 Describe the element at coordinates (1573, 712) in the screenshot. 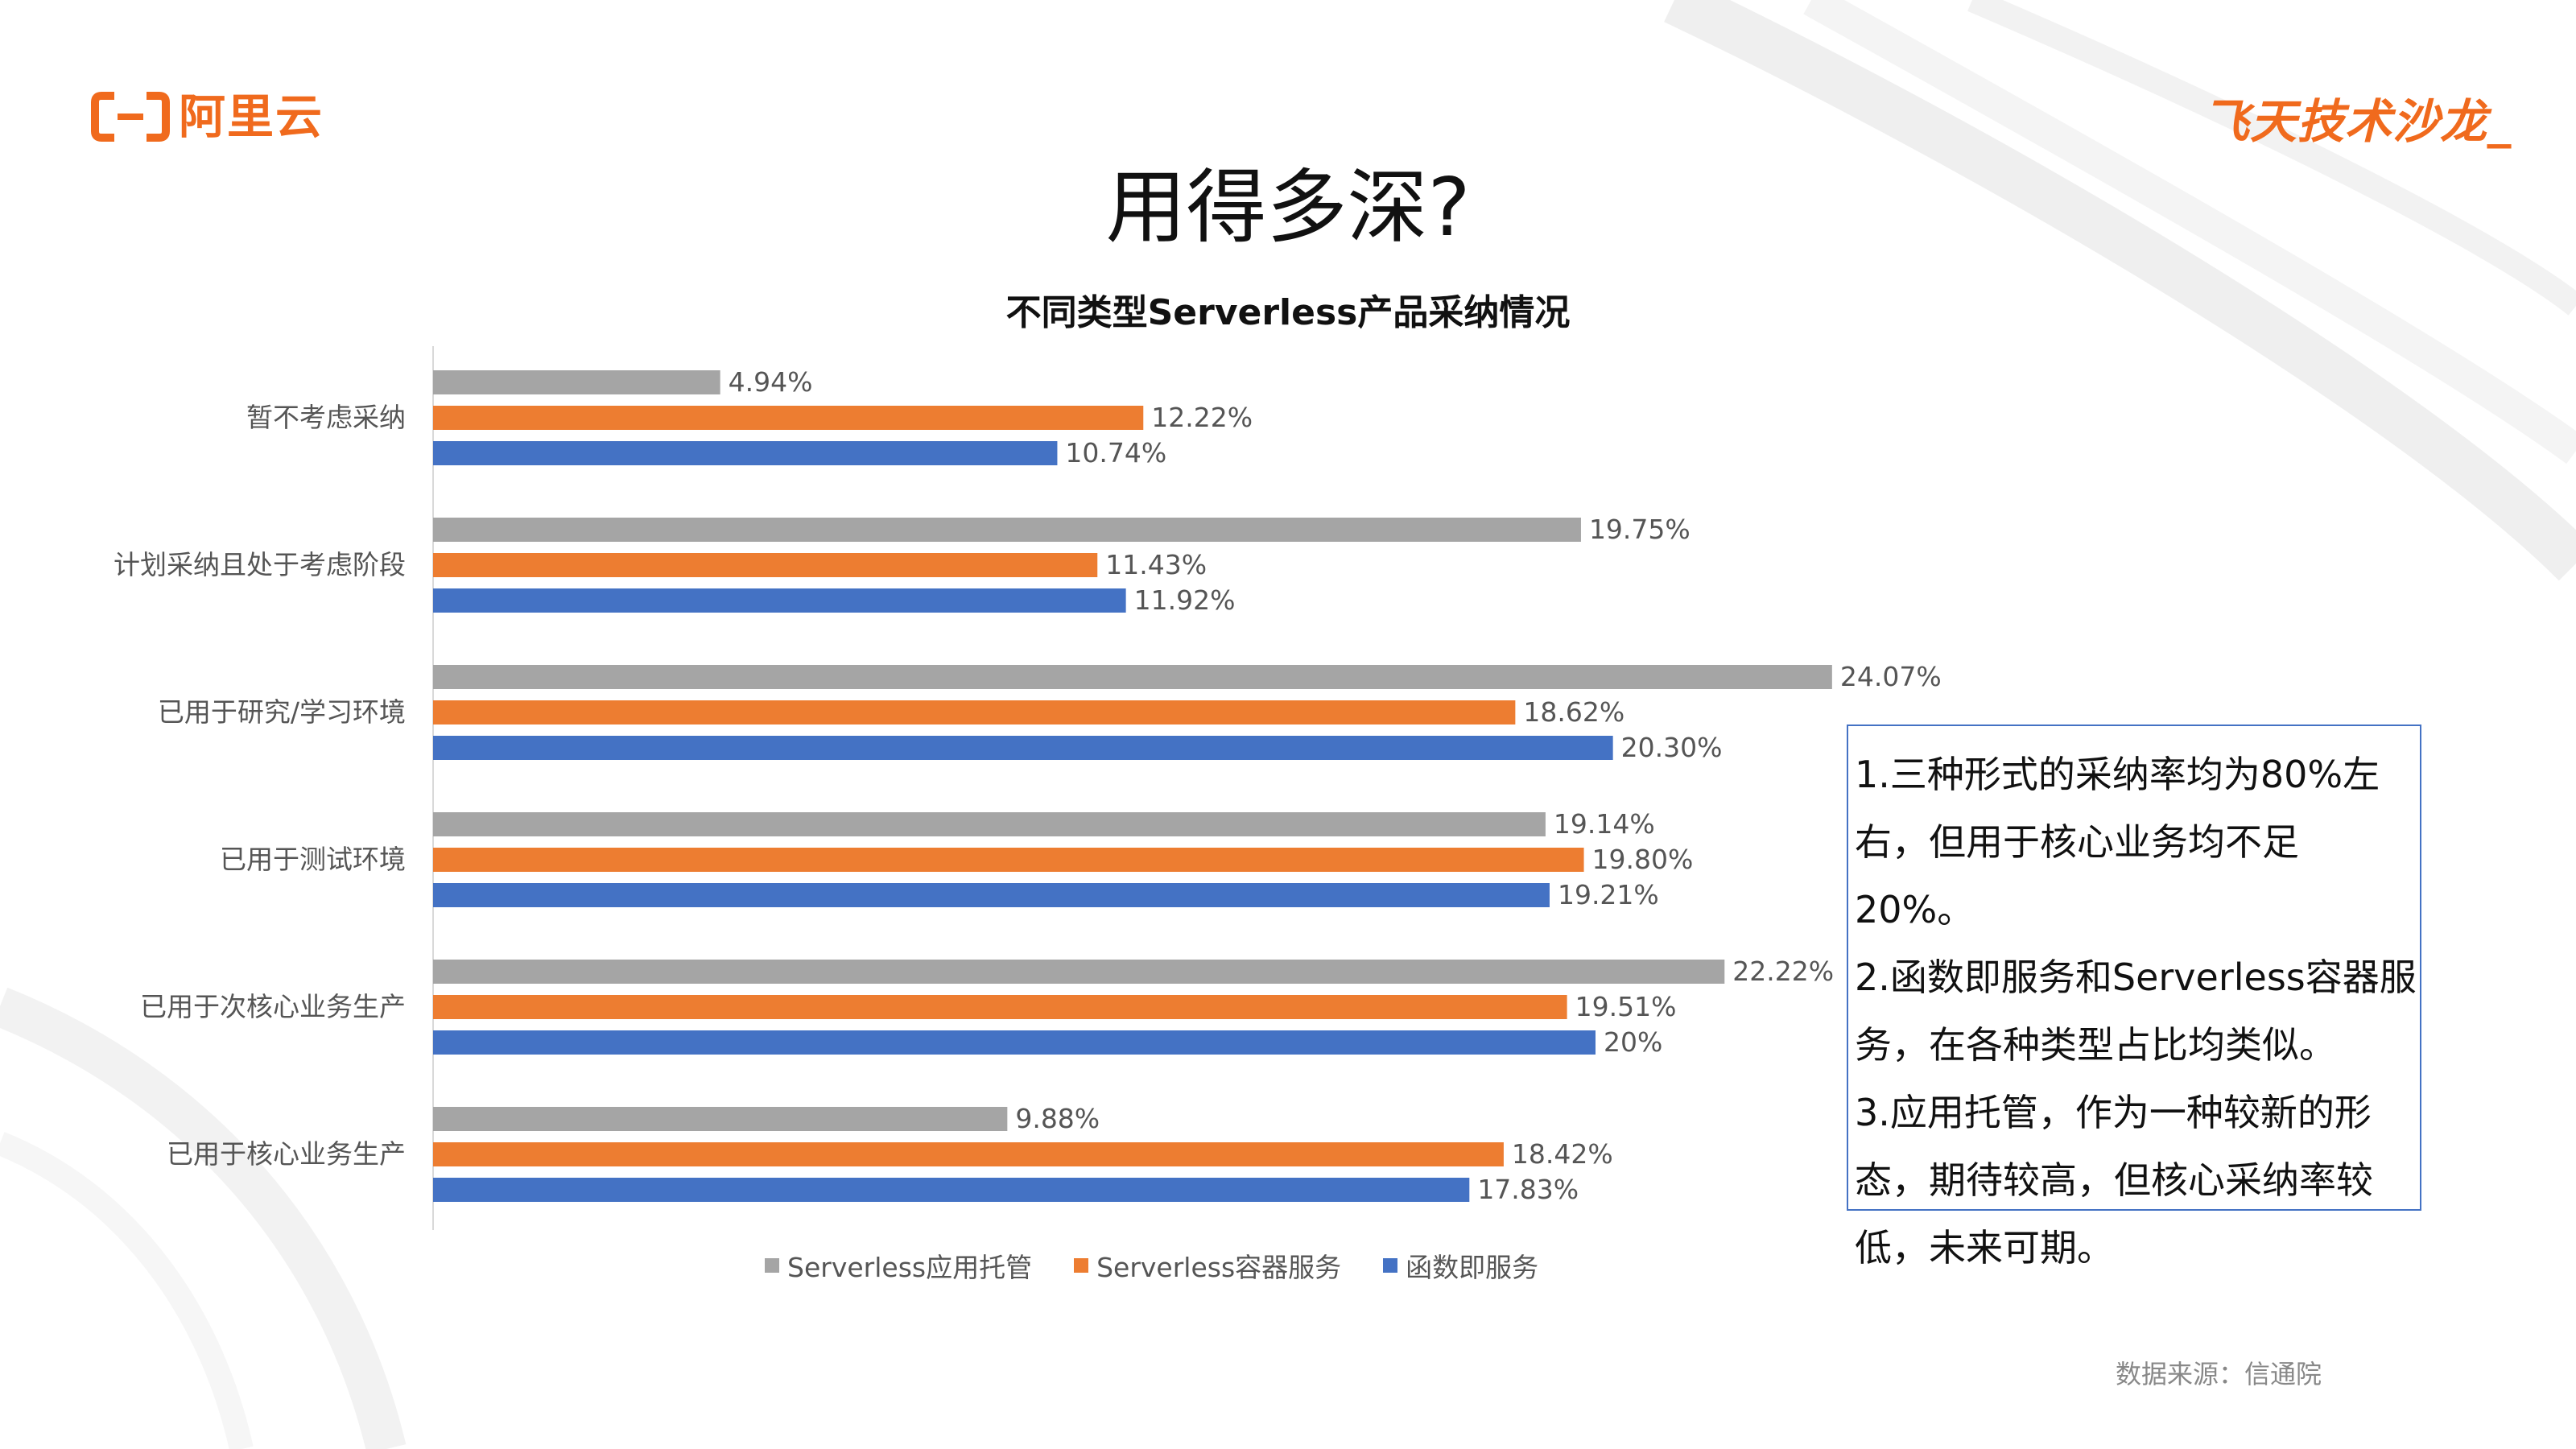

I see `data-label: 18.62%` at that location.